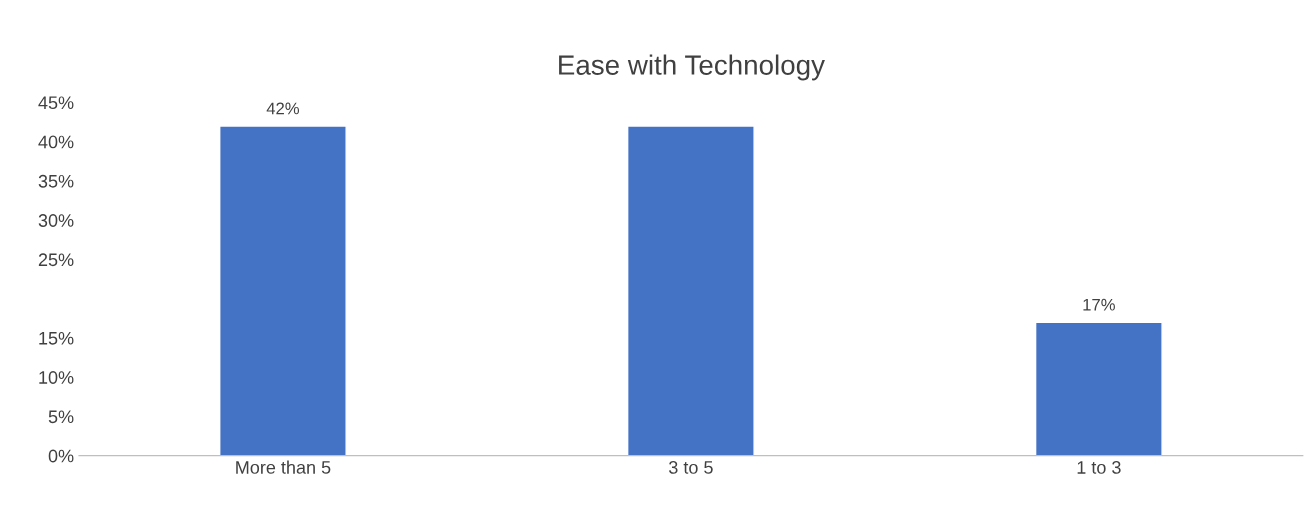  I want to click on data-label: 17%, so click(1099, 304).